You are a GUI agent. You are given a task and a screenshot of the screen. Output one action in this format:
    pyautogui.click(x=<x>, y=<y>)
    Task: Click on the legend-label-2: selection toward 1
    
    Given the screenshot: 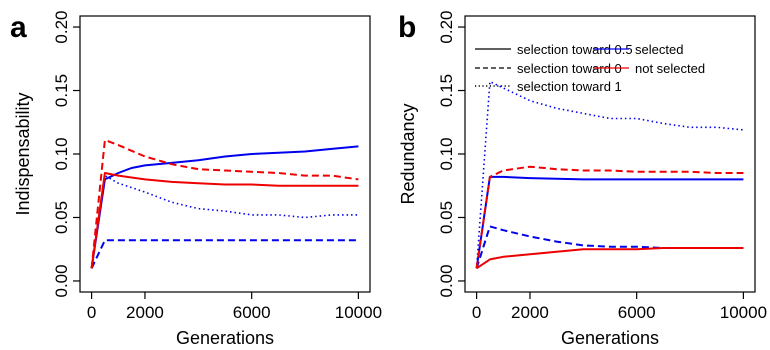 What is the action you would take?
    pyautogui.click(x=569, y=86)
    